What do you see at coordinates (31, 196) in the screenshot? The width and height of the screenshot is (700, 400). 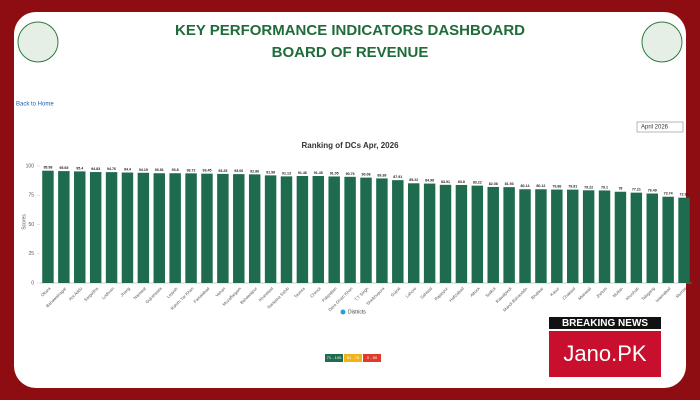 I see `y-tick-label: 75` at bounding box center [31, 196].